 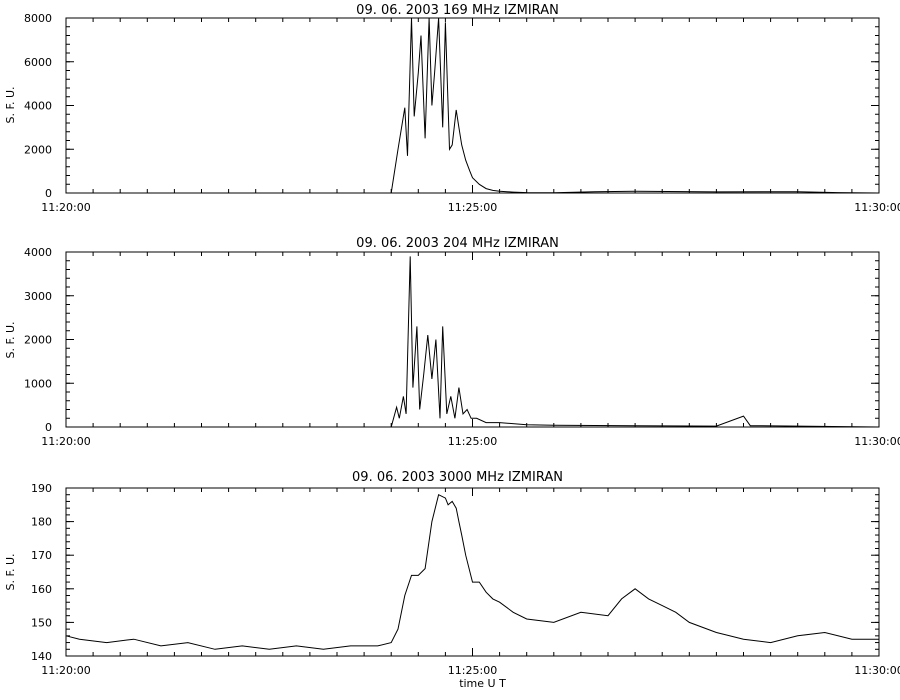 I want to click on chart-title: 09. 06. 2003 3000 MHz IZMIRAN, so click(x=457, y=477).